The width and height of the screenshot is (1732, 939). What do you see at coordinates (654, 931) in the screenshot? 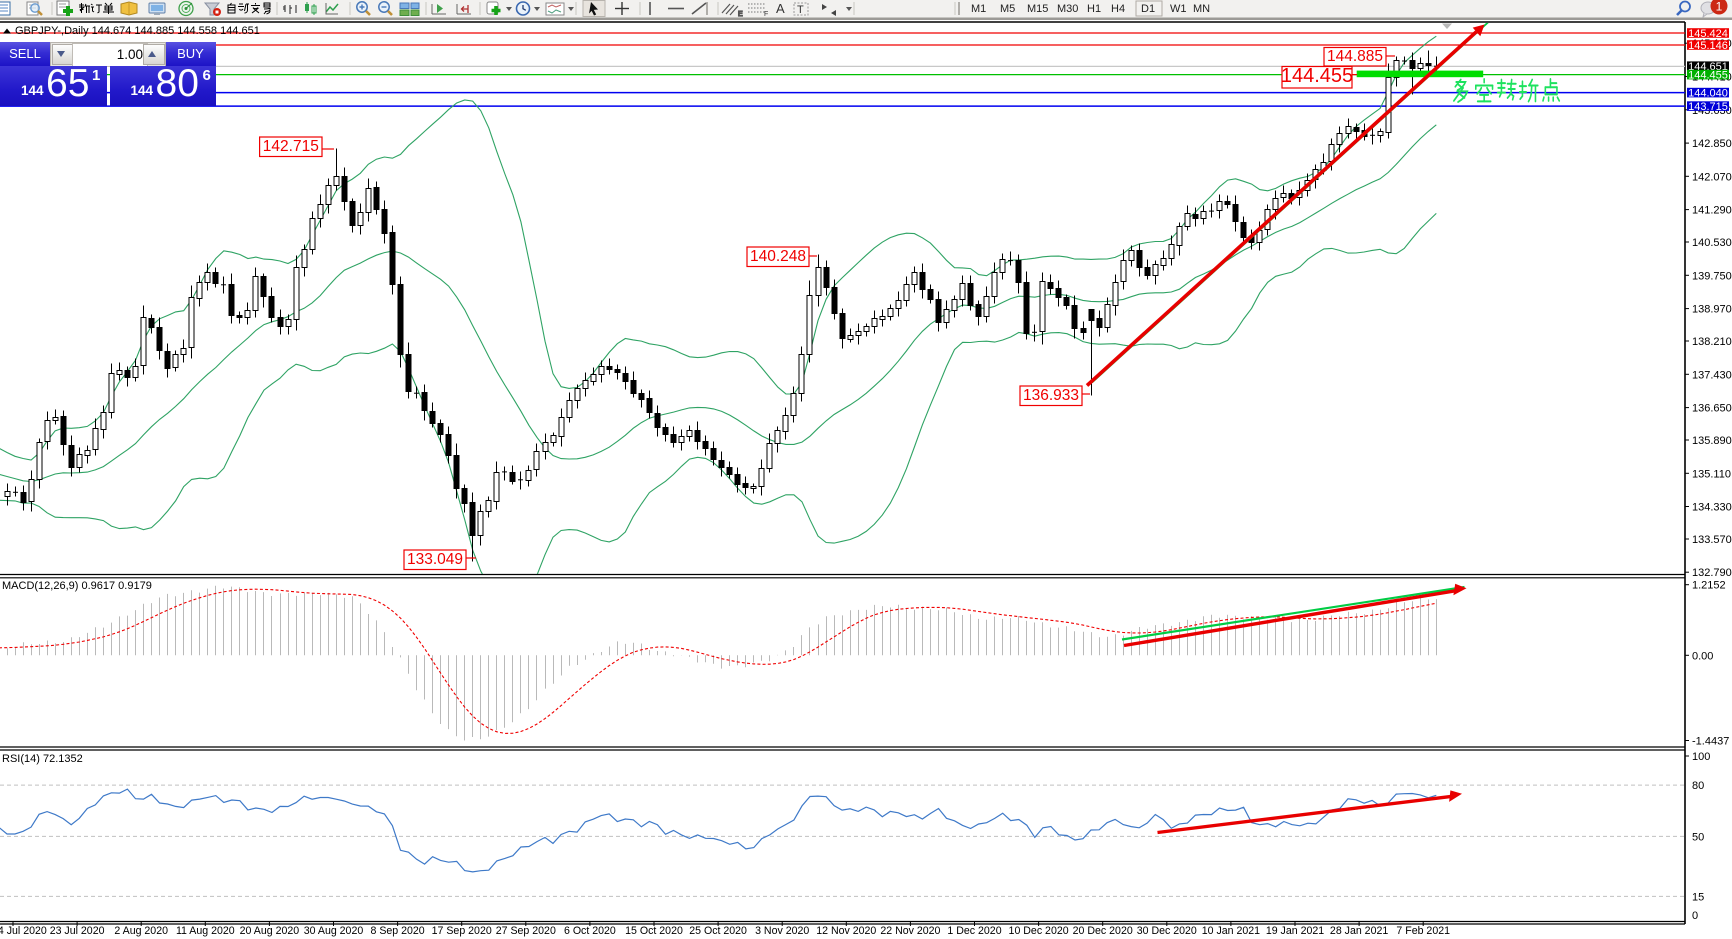
I see `svg-text: 15 Oct 2020` at bounding box center [654, 931].